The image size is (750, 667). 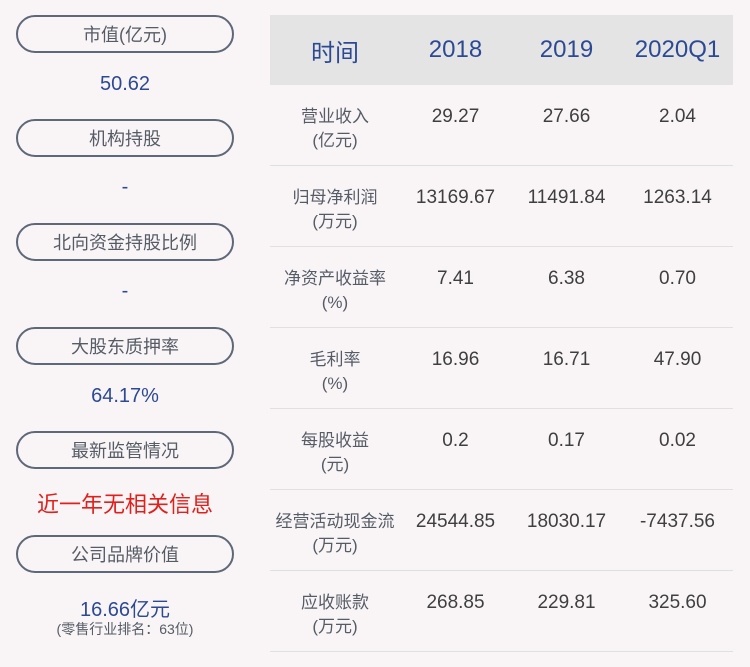 I want to click on northbound-holding-label: 北向资金持股比例, so click(x=125, y=242).